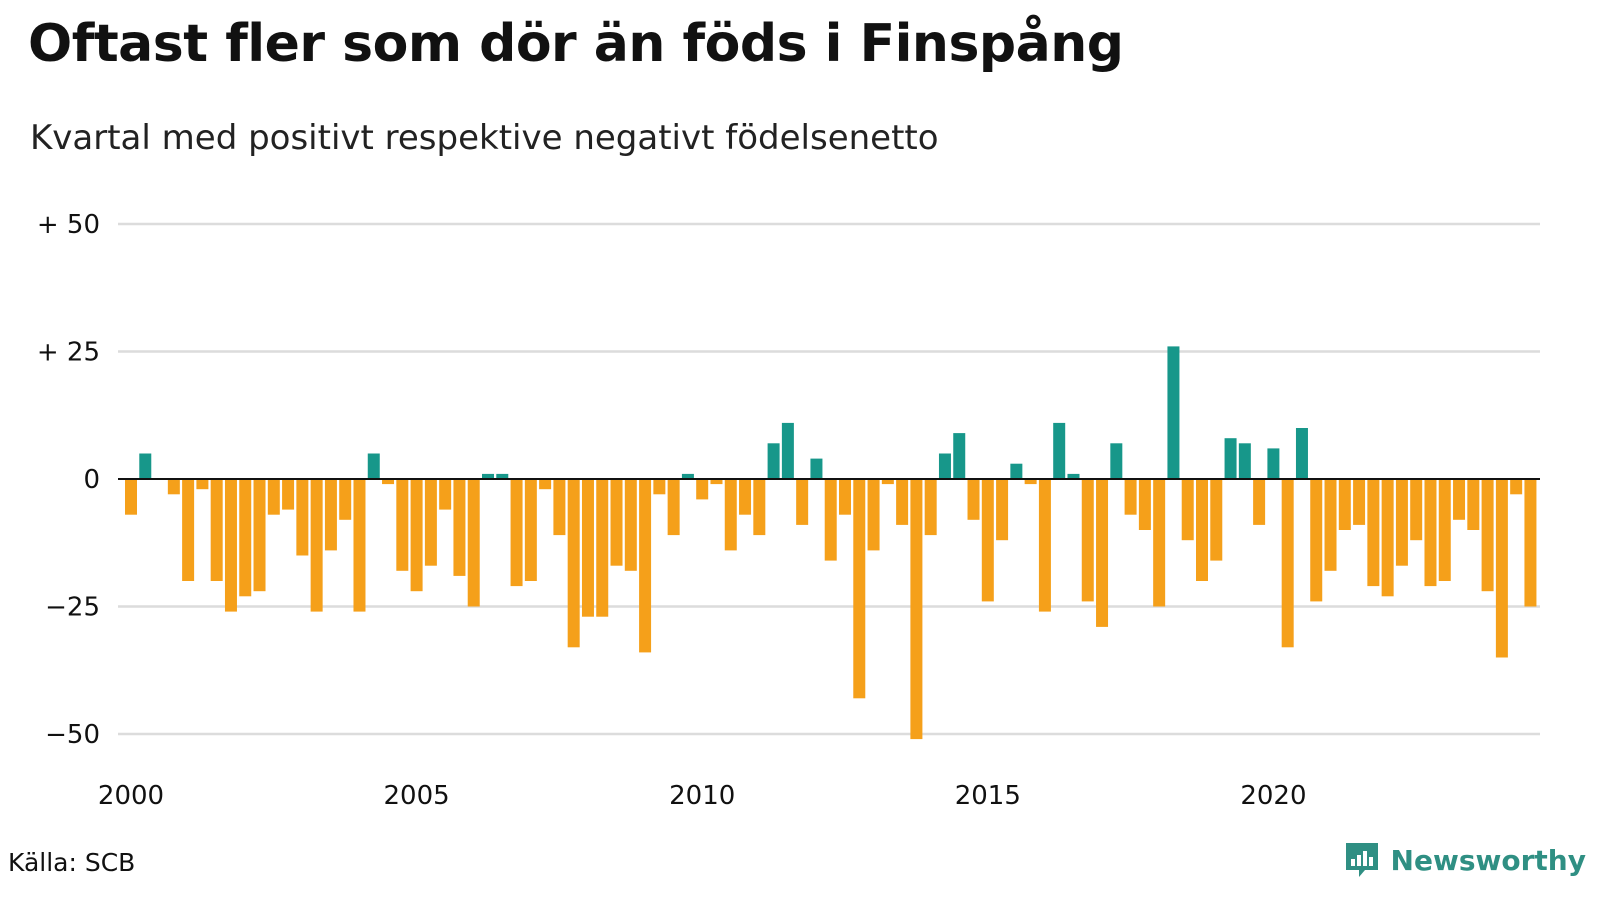 The width and height of the screenshot is (1600, 900). Describe the element at coordinates (702, 796) in the screenshot. I see `x-axis-ticks: 2000 2005 2010 2015 2020` at that location.